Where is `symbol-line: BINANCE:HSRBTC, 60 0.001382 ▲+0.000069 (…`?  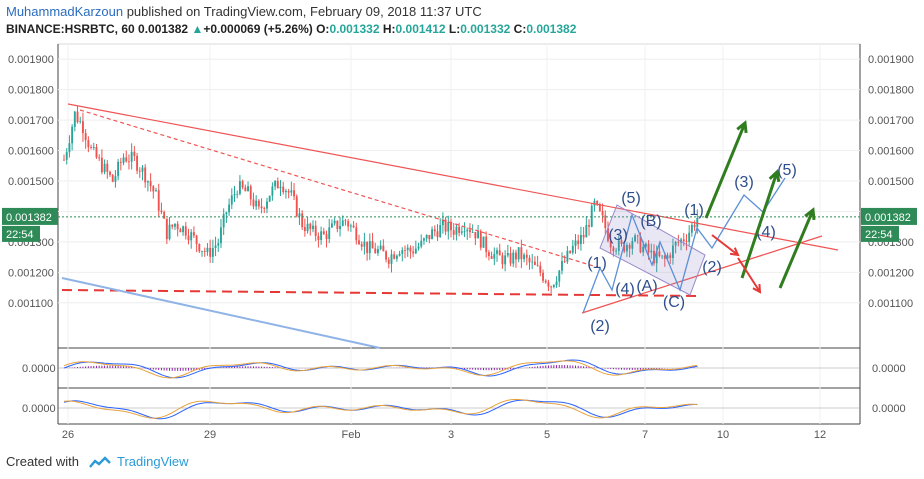 symbol-line: BINANCE:HSRBTC, 60 0.001382 ▲+0.000069 (… is located at coordinates (291, 29).